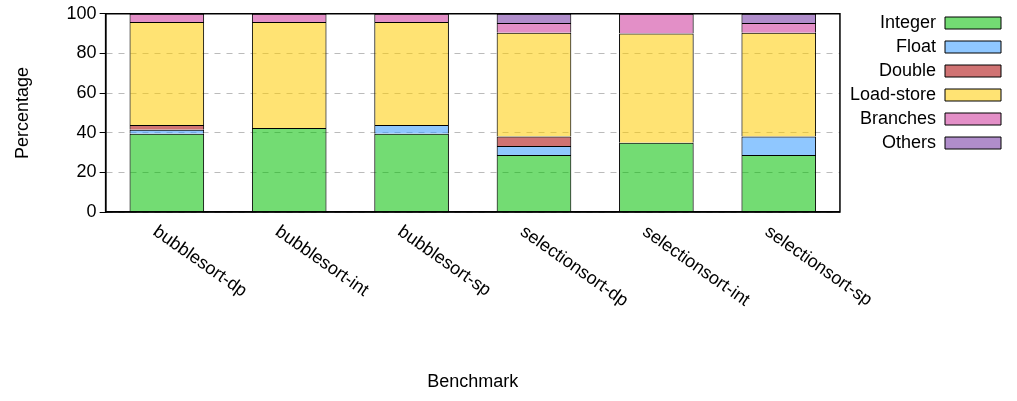 The height and width of the screenshot is (401, 1017). What do you see at coordinates (86, 131) in the screenshot?
I see `y-tick-label: 40` at bounding box center [86, 131].